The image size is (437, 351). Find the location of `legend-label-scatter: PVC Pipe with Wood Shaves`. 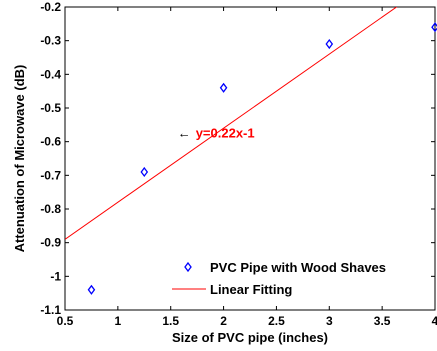

legend-label-scatter: PVC Pipe with Wood Shaves is located at coordinates (298, 267).